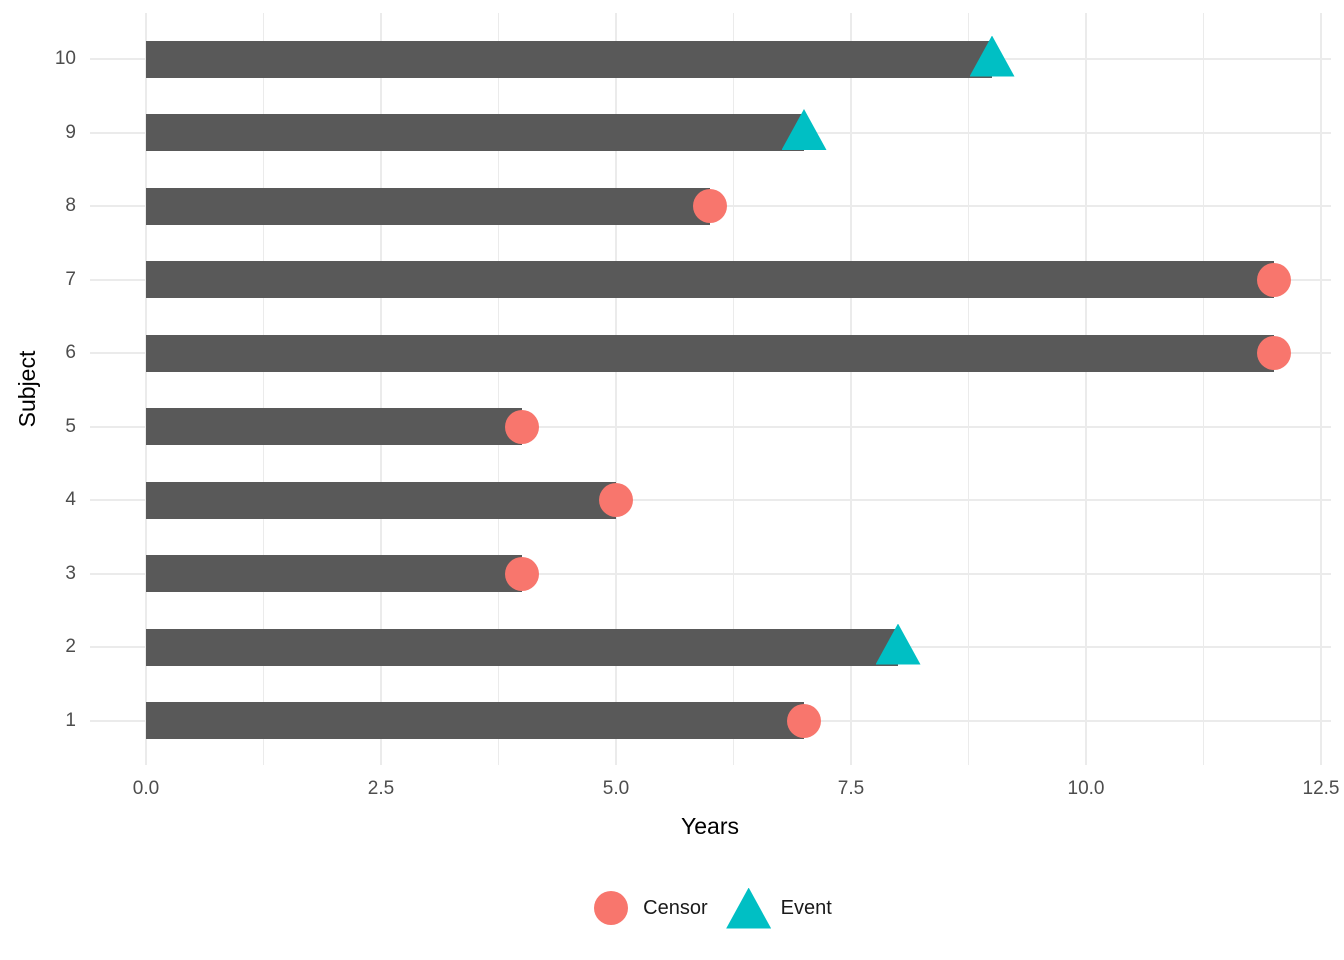 The width and height of the screenshot is (1344, 960). I want to click on x-tick-label: 5.0, so click(616, 788).